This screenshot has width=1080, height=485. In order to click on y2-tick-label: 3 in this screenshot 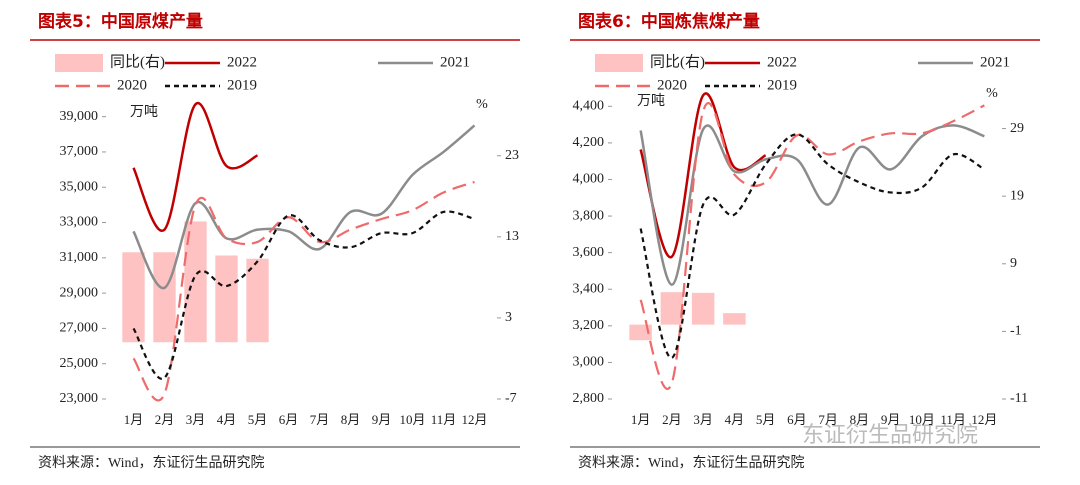, I will do `click(508, 317)`.